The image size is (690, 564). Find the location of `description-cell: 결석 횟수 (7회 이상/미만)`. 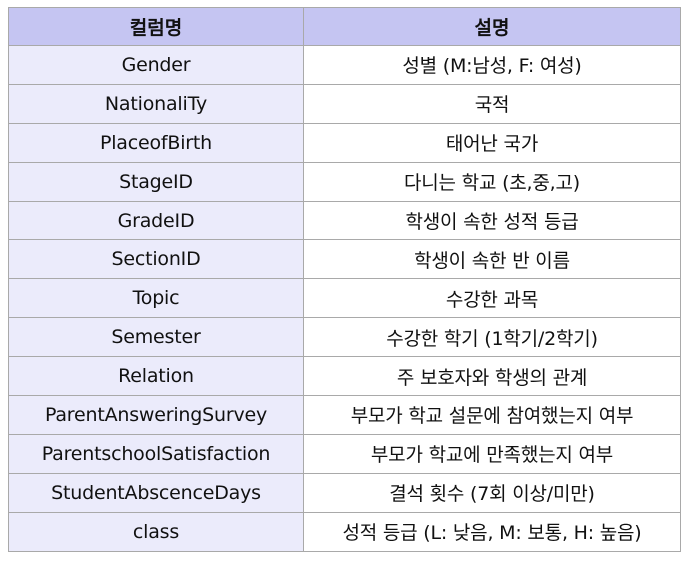

description-cell: 결석 횟수 (7회 이상/미만) is located at coordinates (492, 492).